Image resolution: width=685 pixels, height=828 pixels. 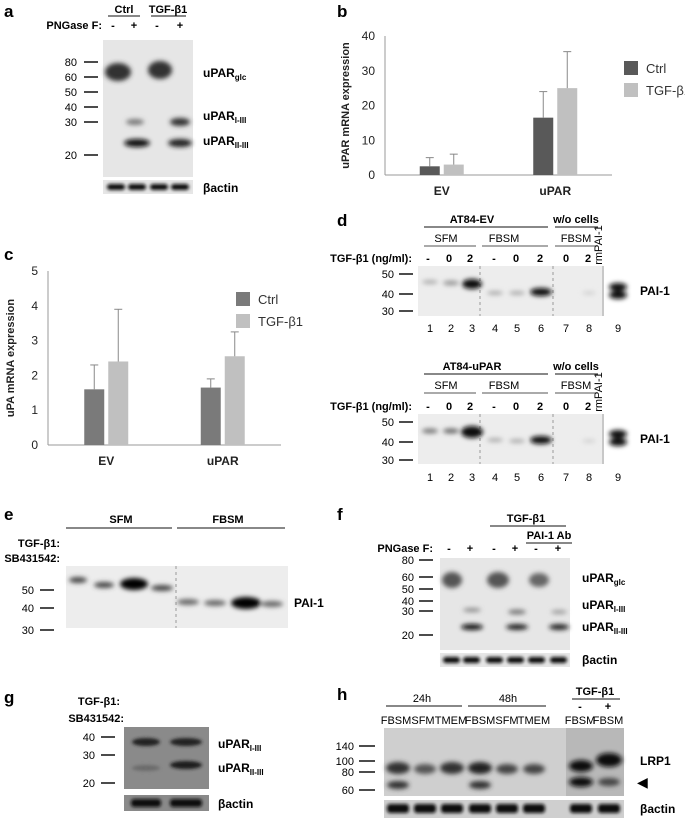 What do you see at coordinates (524, 478) in the screenshot?
I see `lane-numbers: 1 2 3 4 5 6 7 8 9` at bounding box center [524, 478].